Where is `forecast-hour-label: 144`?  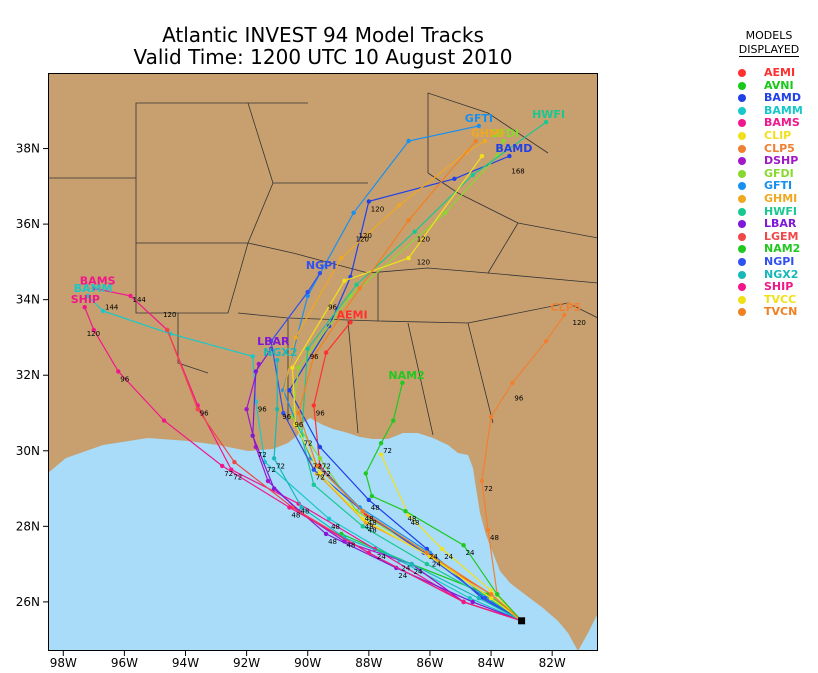
forecast-hour-label: 144 is located at coordinates (112, 308).